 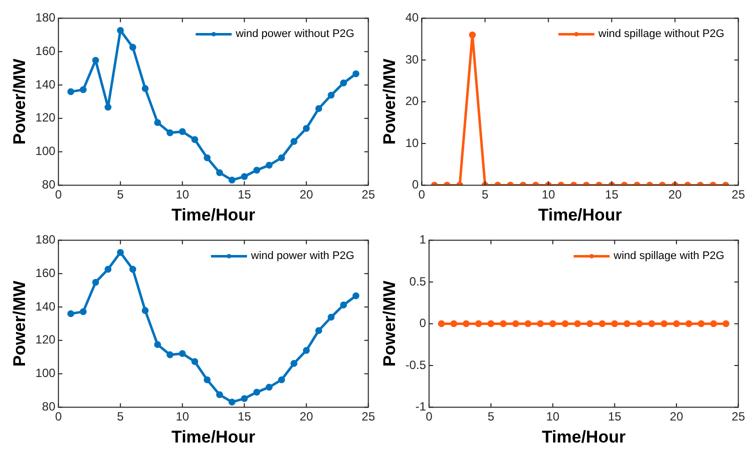 I want to click on legend-label: wind spillage without P2G, so click(x=660, y=34).